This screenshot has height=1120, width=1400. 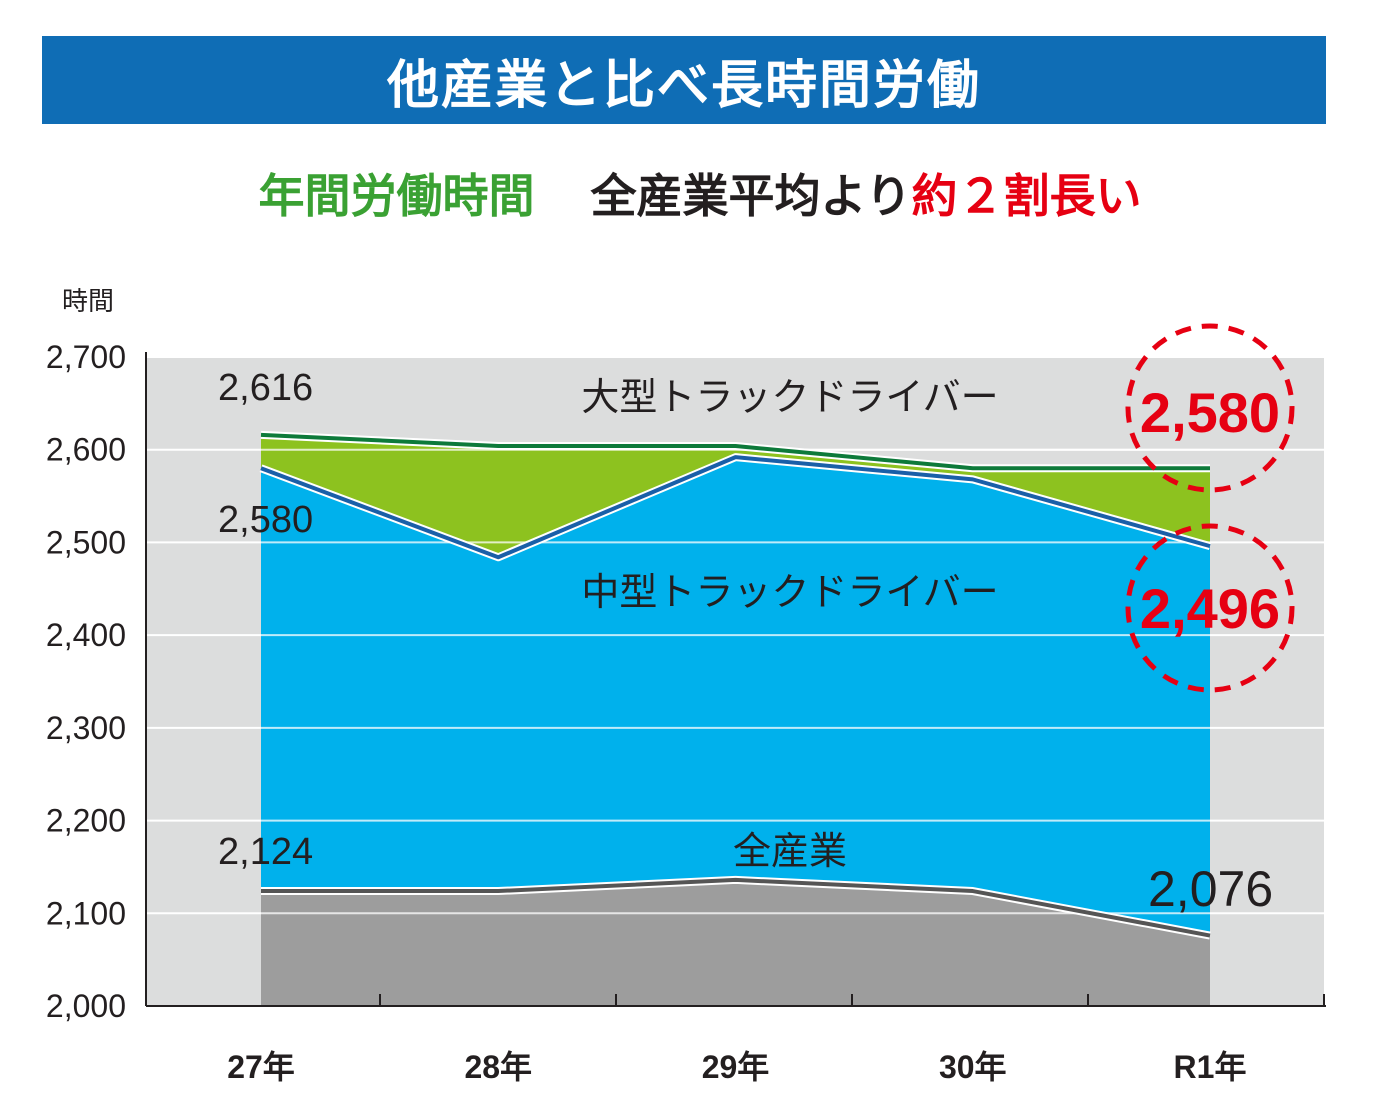 I want to click on data-label-all-first: 2,124, so click(x=265, y=852).